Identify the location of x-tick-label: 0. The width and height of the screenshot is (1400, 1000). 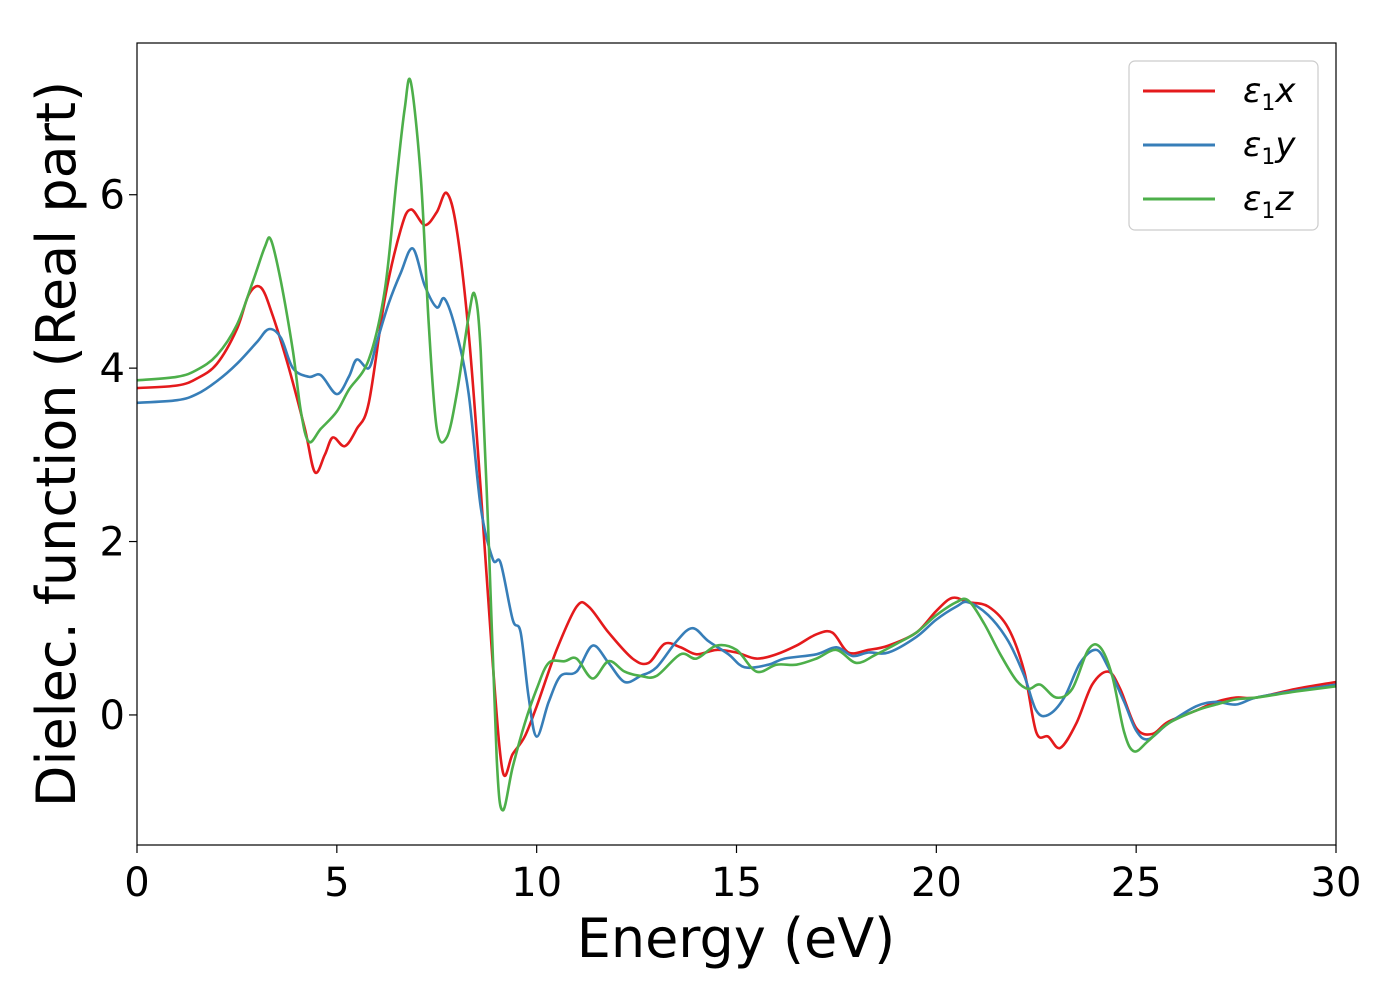
(136, 883).